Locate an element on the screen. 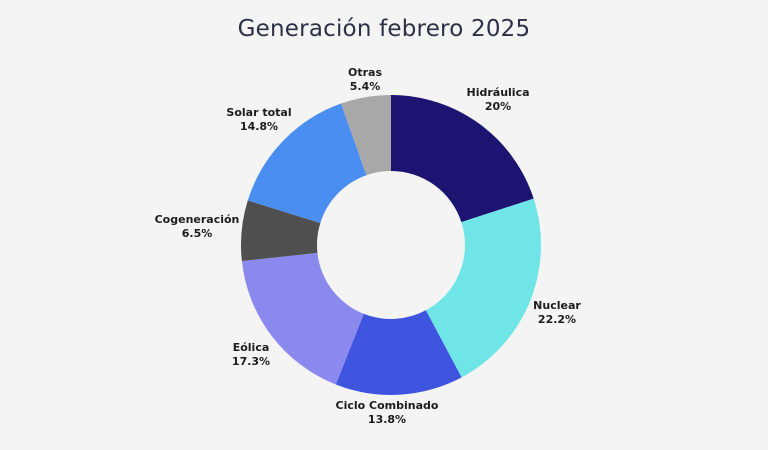 This screenshot has width=768, height=450. slice-label-name: Ciclo Combinado is located at coordinates (387, 405).